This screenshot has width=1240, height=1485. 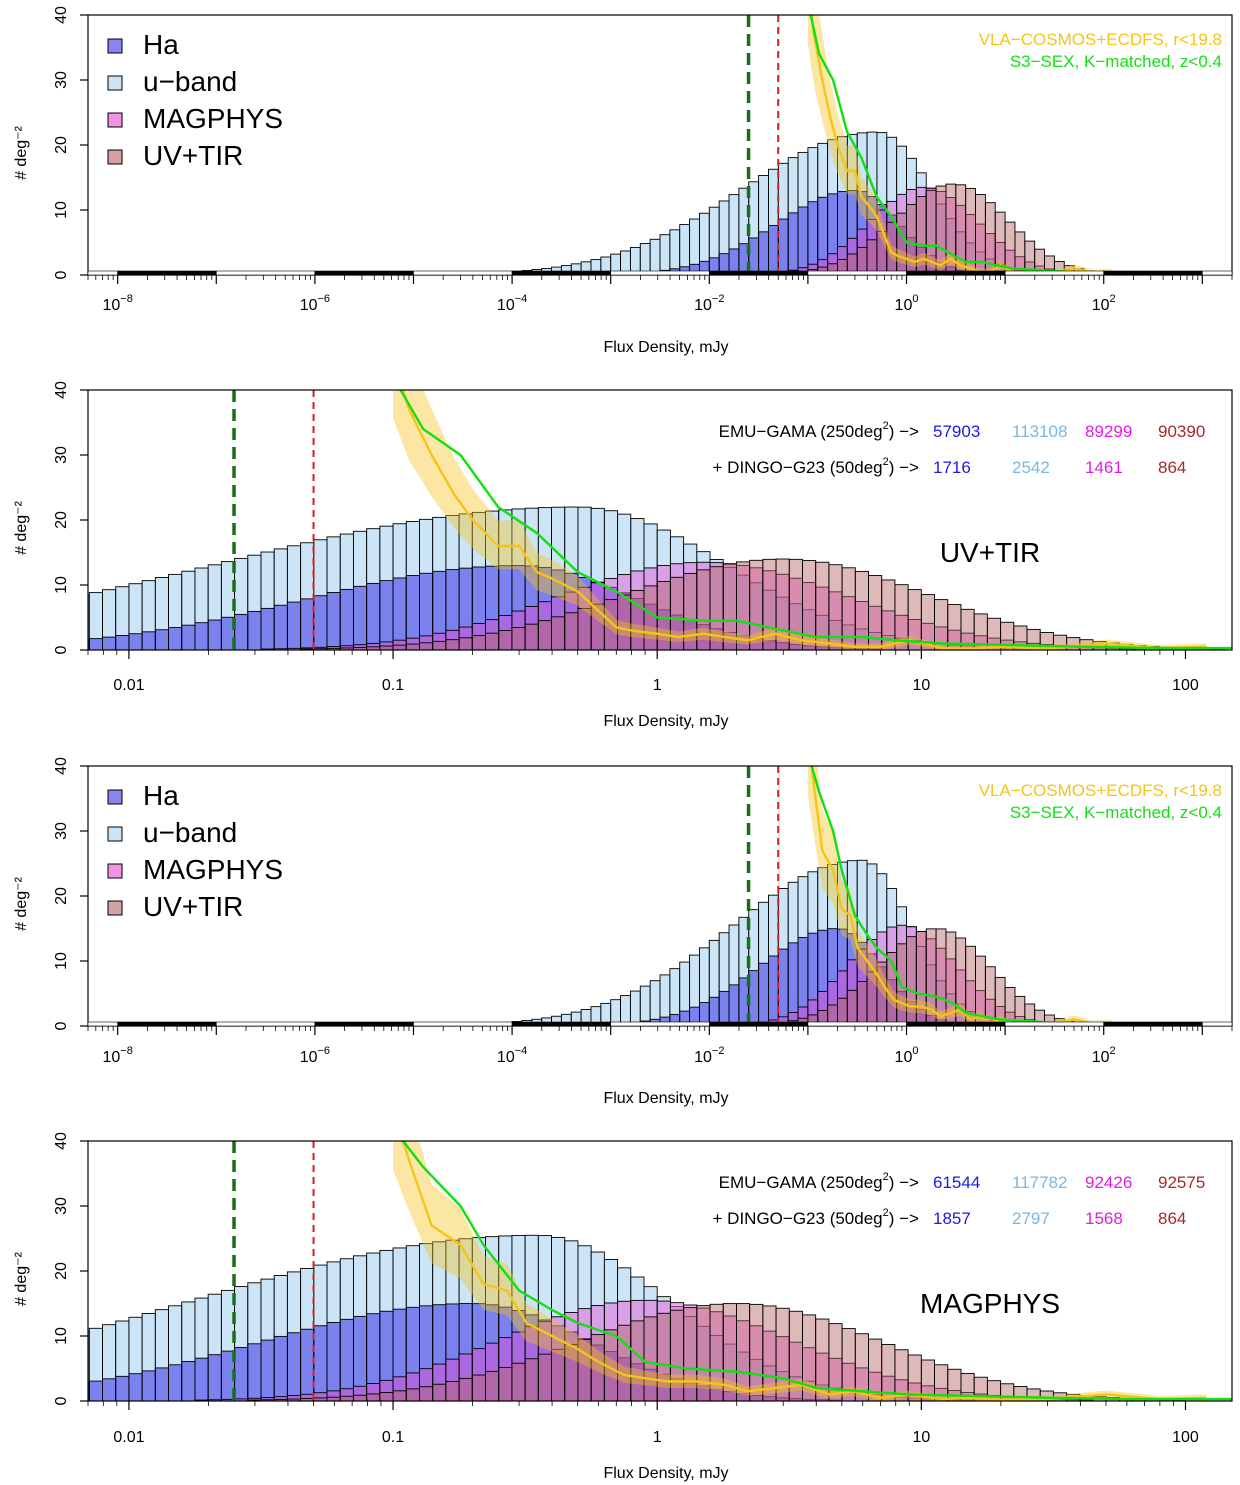 What do you see at coordinates (819, 1181) in the screenshot?
I see `info-row-1-label: EMU−GAMA (250deg2) −>` at bounding box center [819, 1181].